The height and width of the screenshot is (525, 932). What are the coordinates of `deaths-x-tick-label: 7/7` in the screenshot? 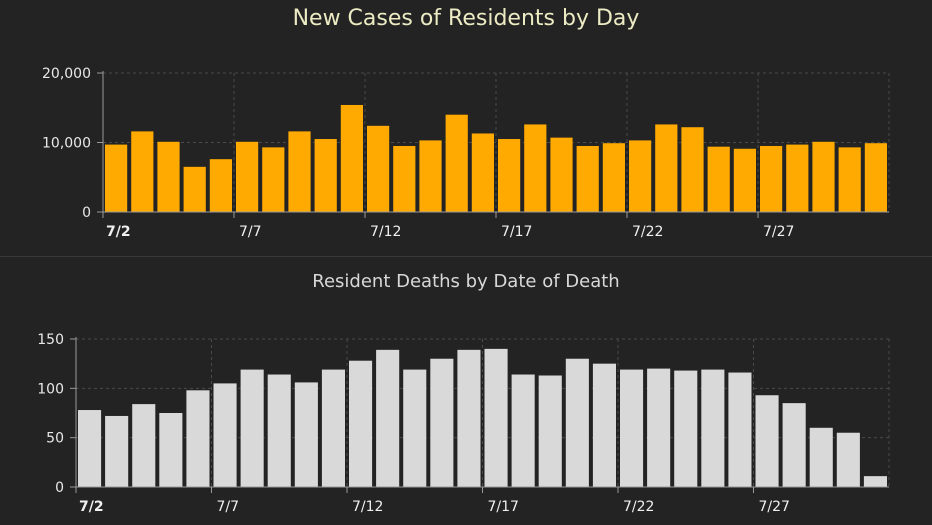 It's located at (228, 507).